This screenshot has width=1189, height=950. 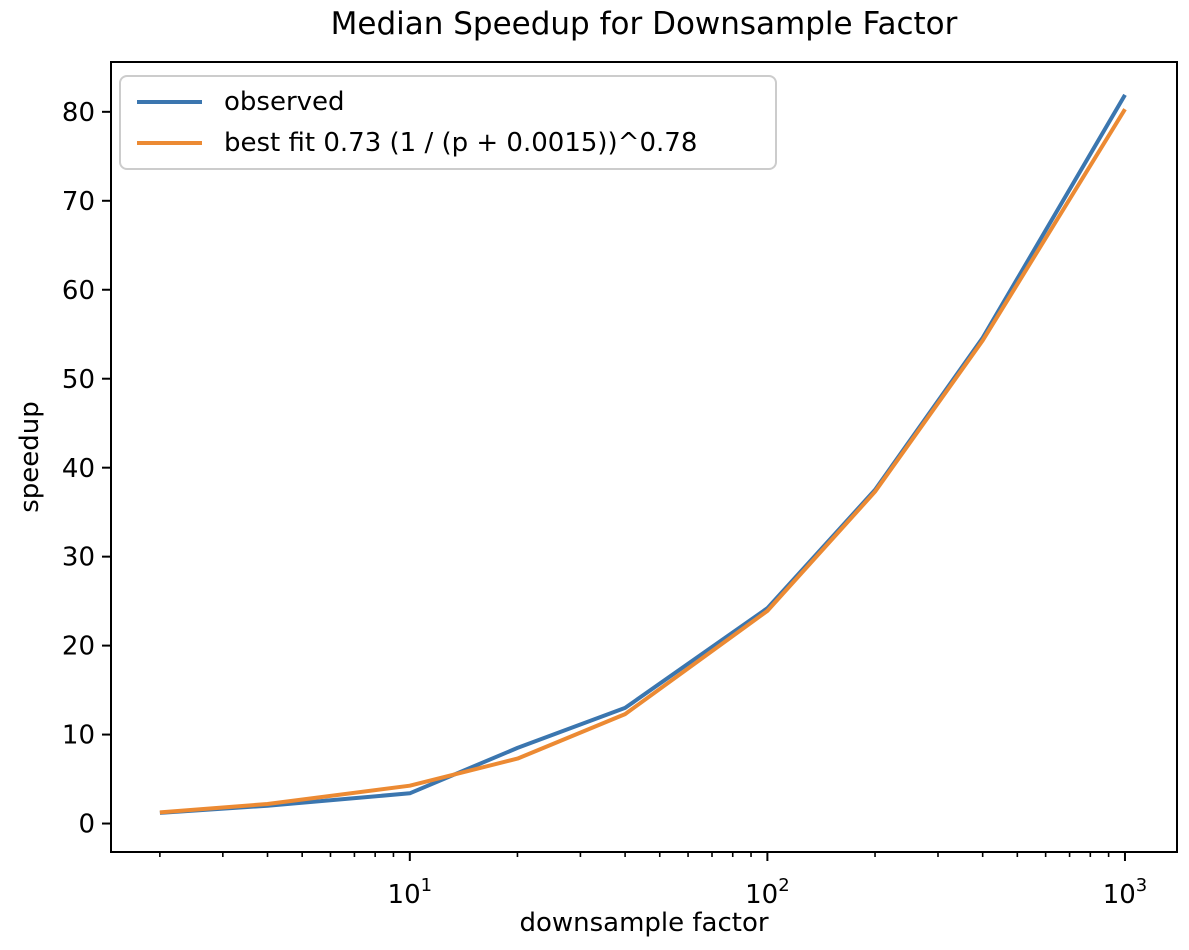 I want to click on legend-item-best-fit: best fit 0.73 (1 / (p + 0.0015))^0.78, so click(x=448, y=144).